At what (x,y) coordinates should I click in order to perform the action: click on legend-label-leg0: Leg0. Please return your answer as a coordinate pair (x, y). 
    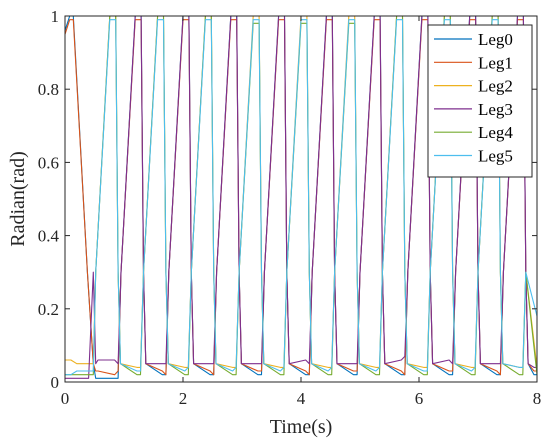
    Looking at the image, I should click on (495, 39).